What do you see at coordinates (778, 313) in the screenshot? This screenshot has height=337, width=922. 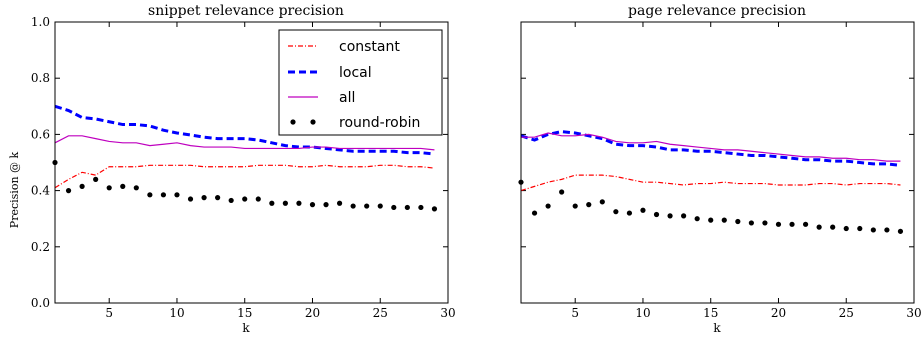 I see `page-xtick-label: 20` at bounding box center [778, 313].